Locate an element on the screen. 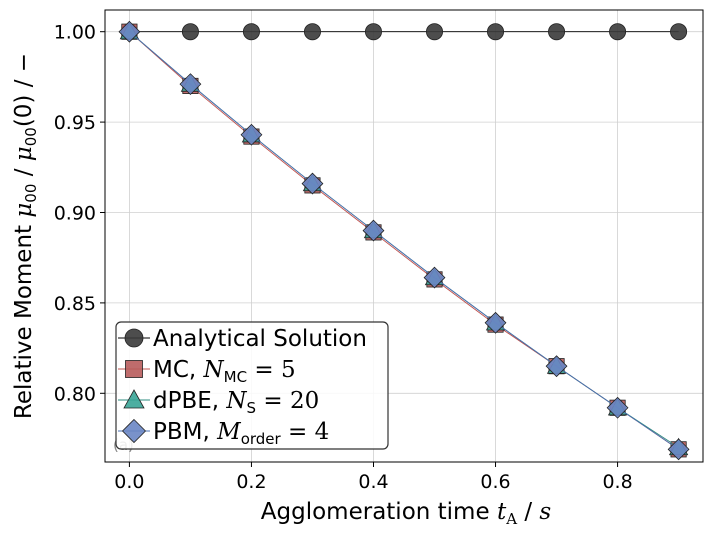 This screenshot has width=717, height=535. y-tick-label: 0.90 is located at coordinates (75, 213).